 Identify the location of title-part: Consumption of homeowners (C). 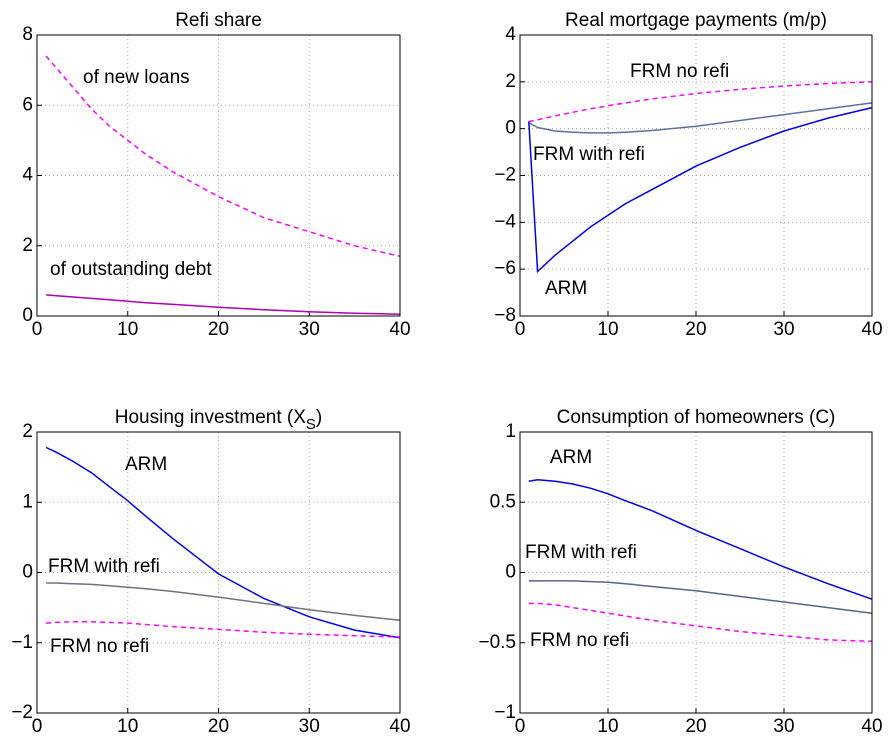
(696, 417).